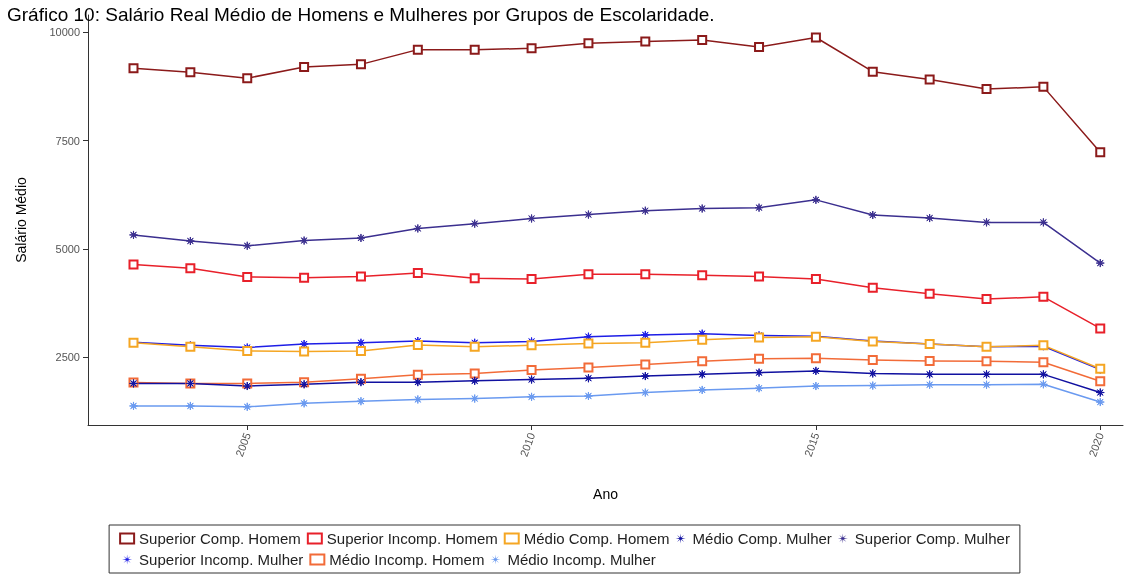 This screenshot has width=1129, height=577. Describe the element at coordinates (67, 248) in the screenshot. I see `y-tick-label: 5000` at that location.